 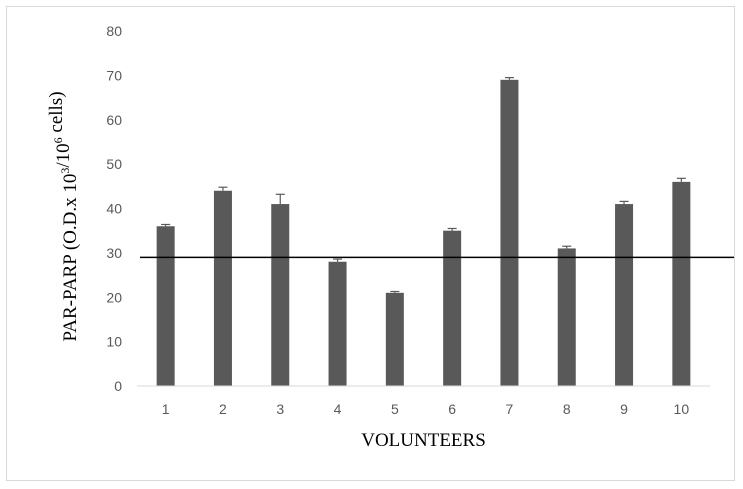 I want to click on y-axis-title: PAR-PARP (O.D.x 103/106 cells), so click(x=63, y=216).